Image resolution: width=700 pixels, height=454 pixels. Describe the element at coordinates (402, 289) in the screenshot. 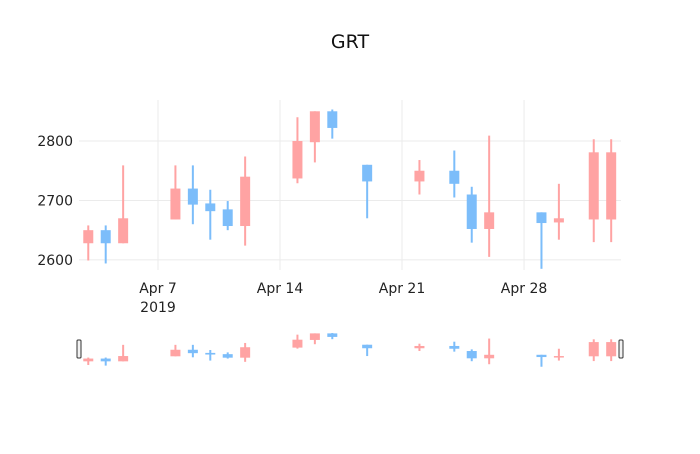

I see `x-tick-label: Apr 21` at that location.